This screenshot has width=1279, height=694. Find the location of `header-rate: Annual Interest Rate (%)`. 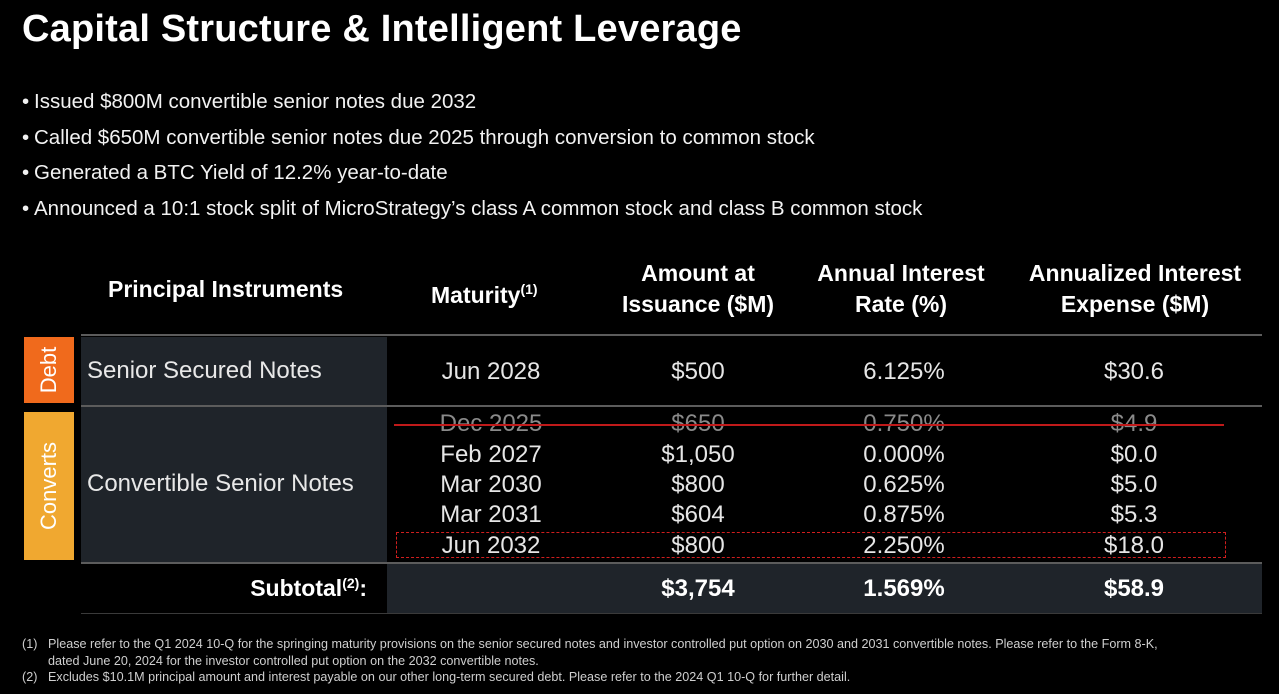

header-rate: Annual Interest Rate (%) is located at coordinates (901, 289).